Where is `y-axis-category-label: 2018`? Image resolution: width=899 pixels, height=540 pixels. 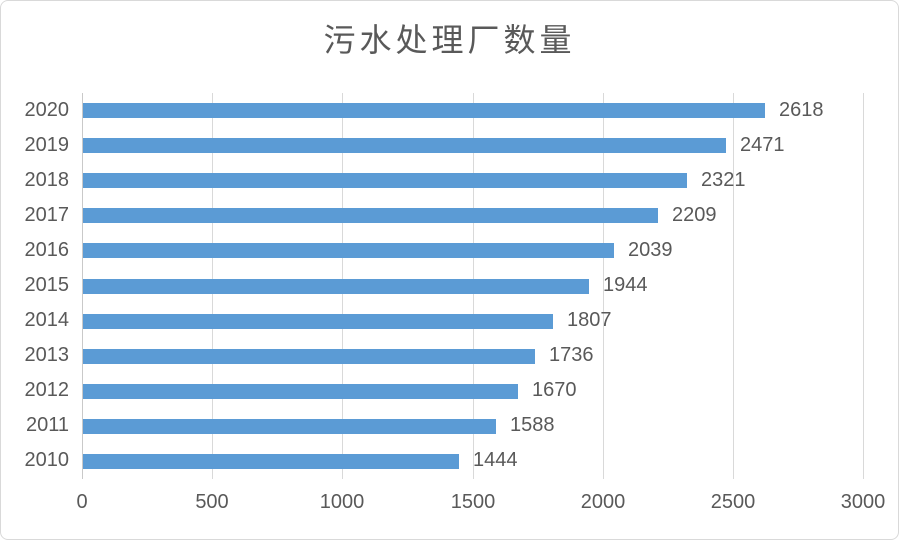 y-axis-category-label: 2018 is located at coordinates (47, 180).